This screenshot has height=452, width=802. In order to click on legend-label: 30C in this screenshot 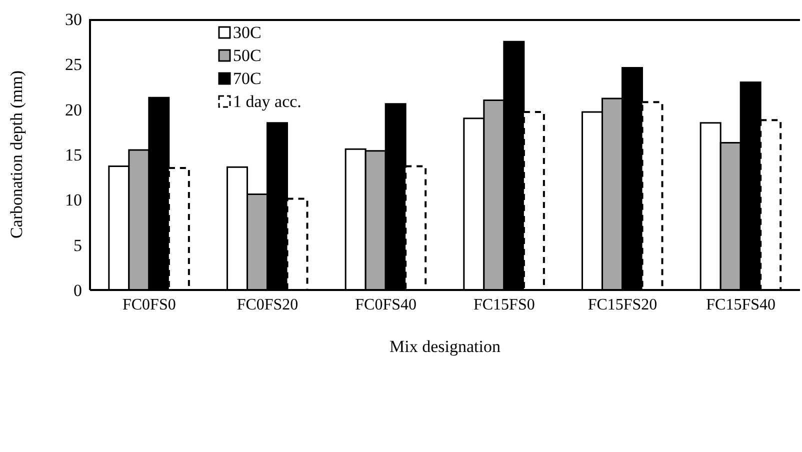, I will do `click(247, 33)`.